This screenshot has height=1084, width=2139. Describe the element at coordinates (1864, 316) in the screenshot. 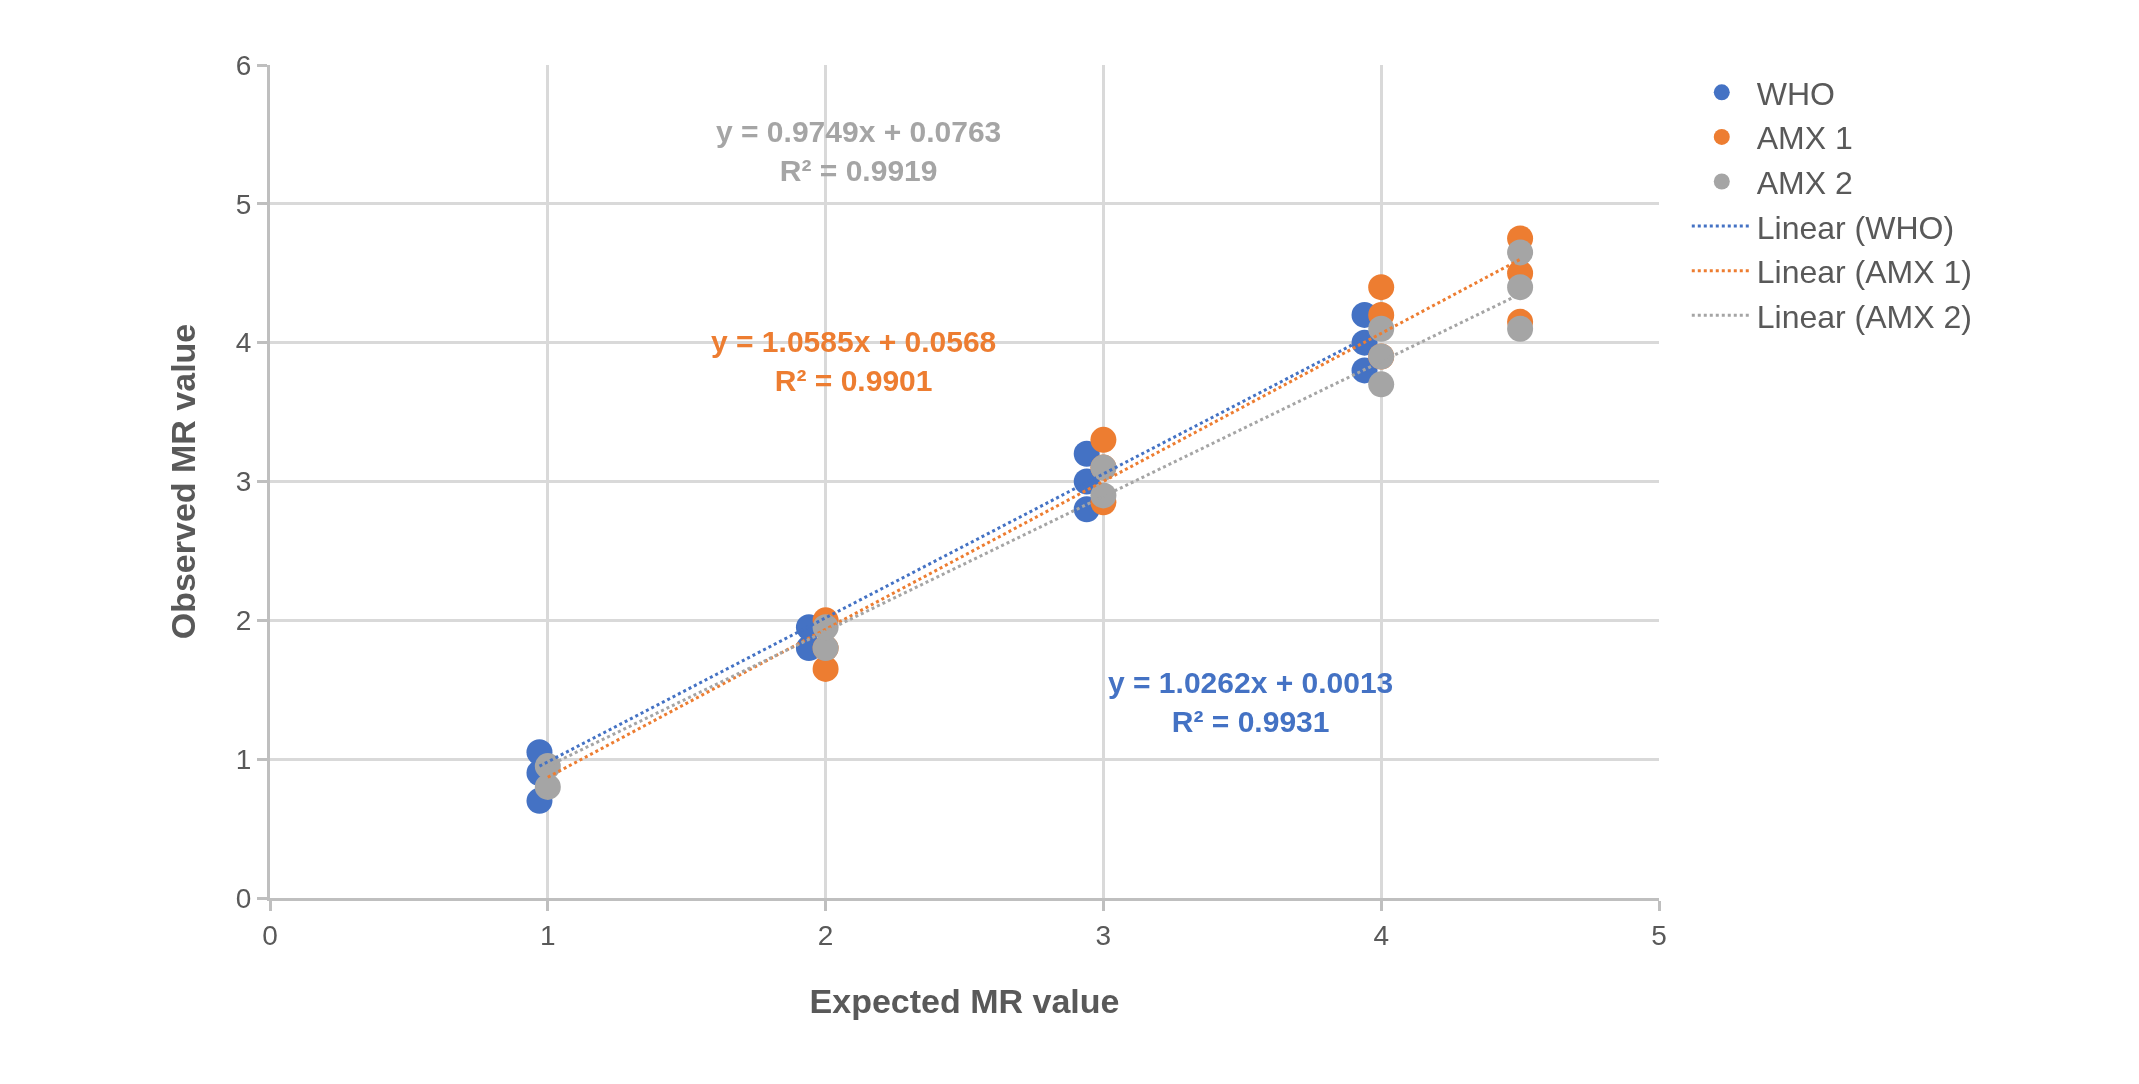

I see `legend-label: Linear (AMX 2)` at that location.